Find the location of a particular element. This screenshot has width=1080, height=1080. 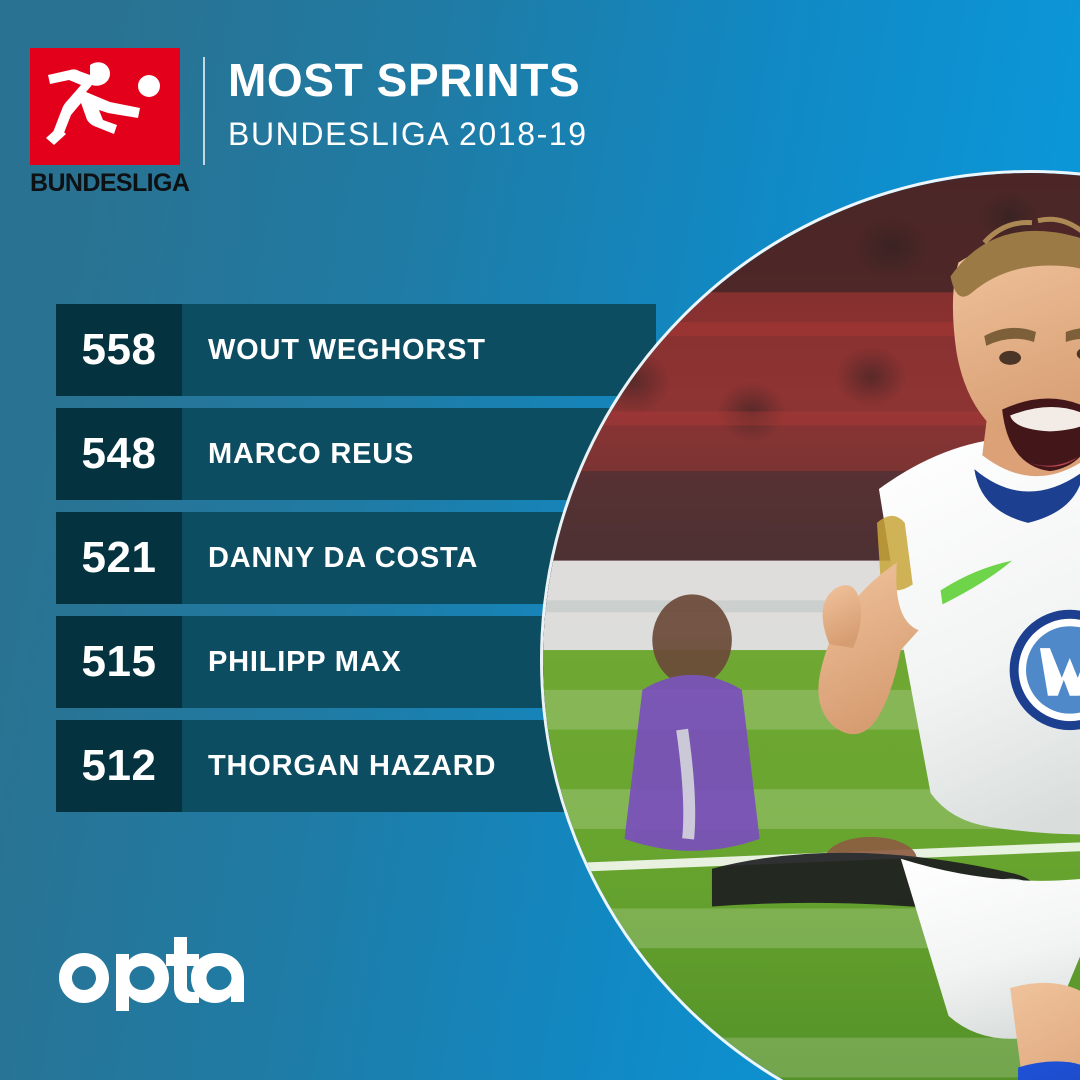

row-value: 515 is located at coordinates (119, 661).